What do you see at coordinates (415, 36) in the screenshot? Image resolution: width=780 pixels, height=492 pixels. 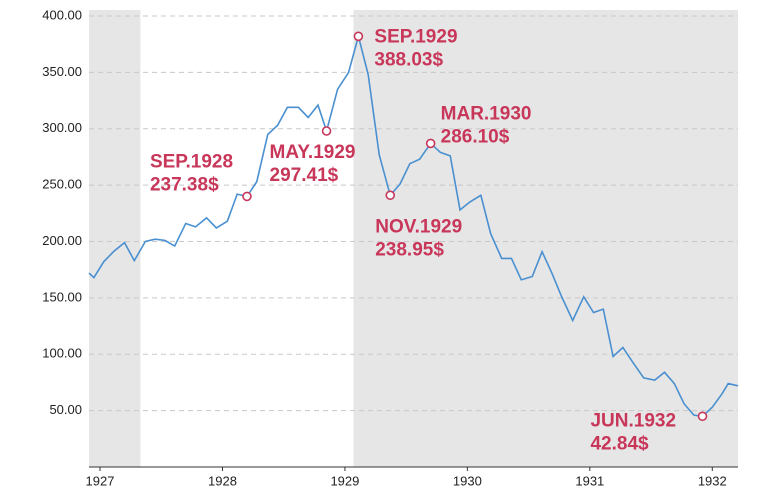 I see `annotation-date: SEP.1929` at bounding box center [415, 36].